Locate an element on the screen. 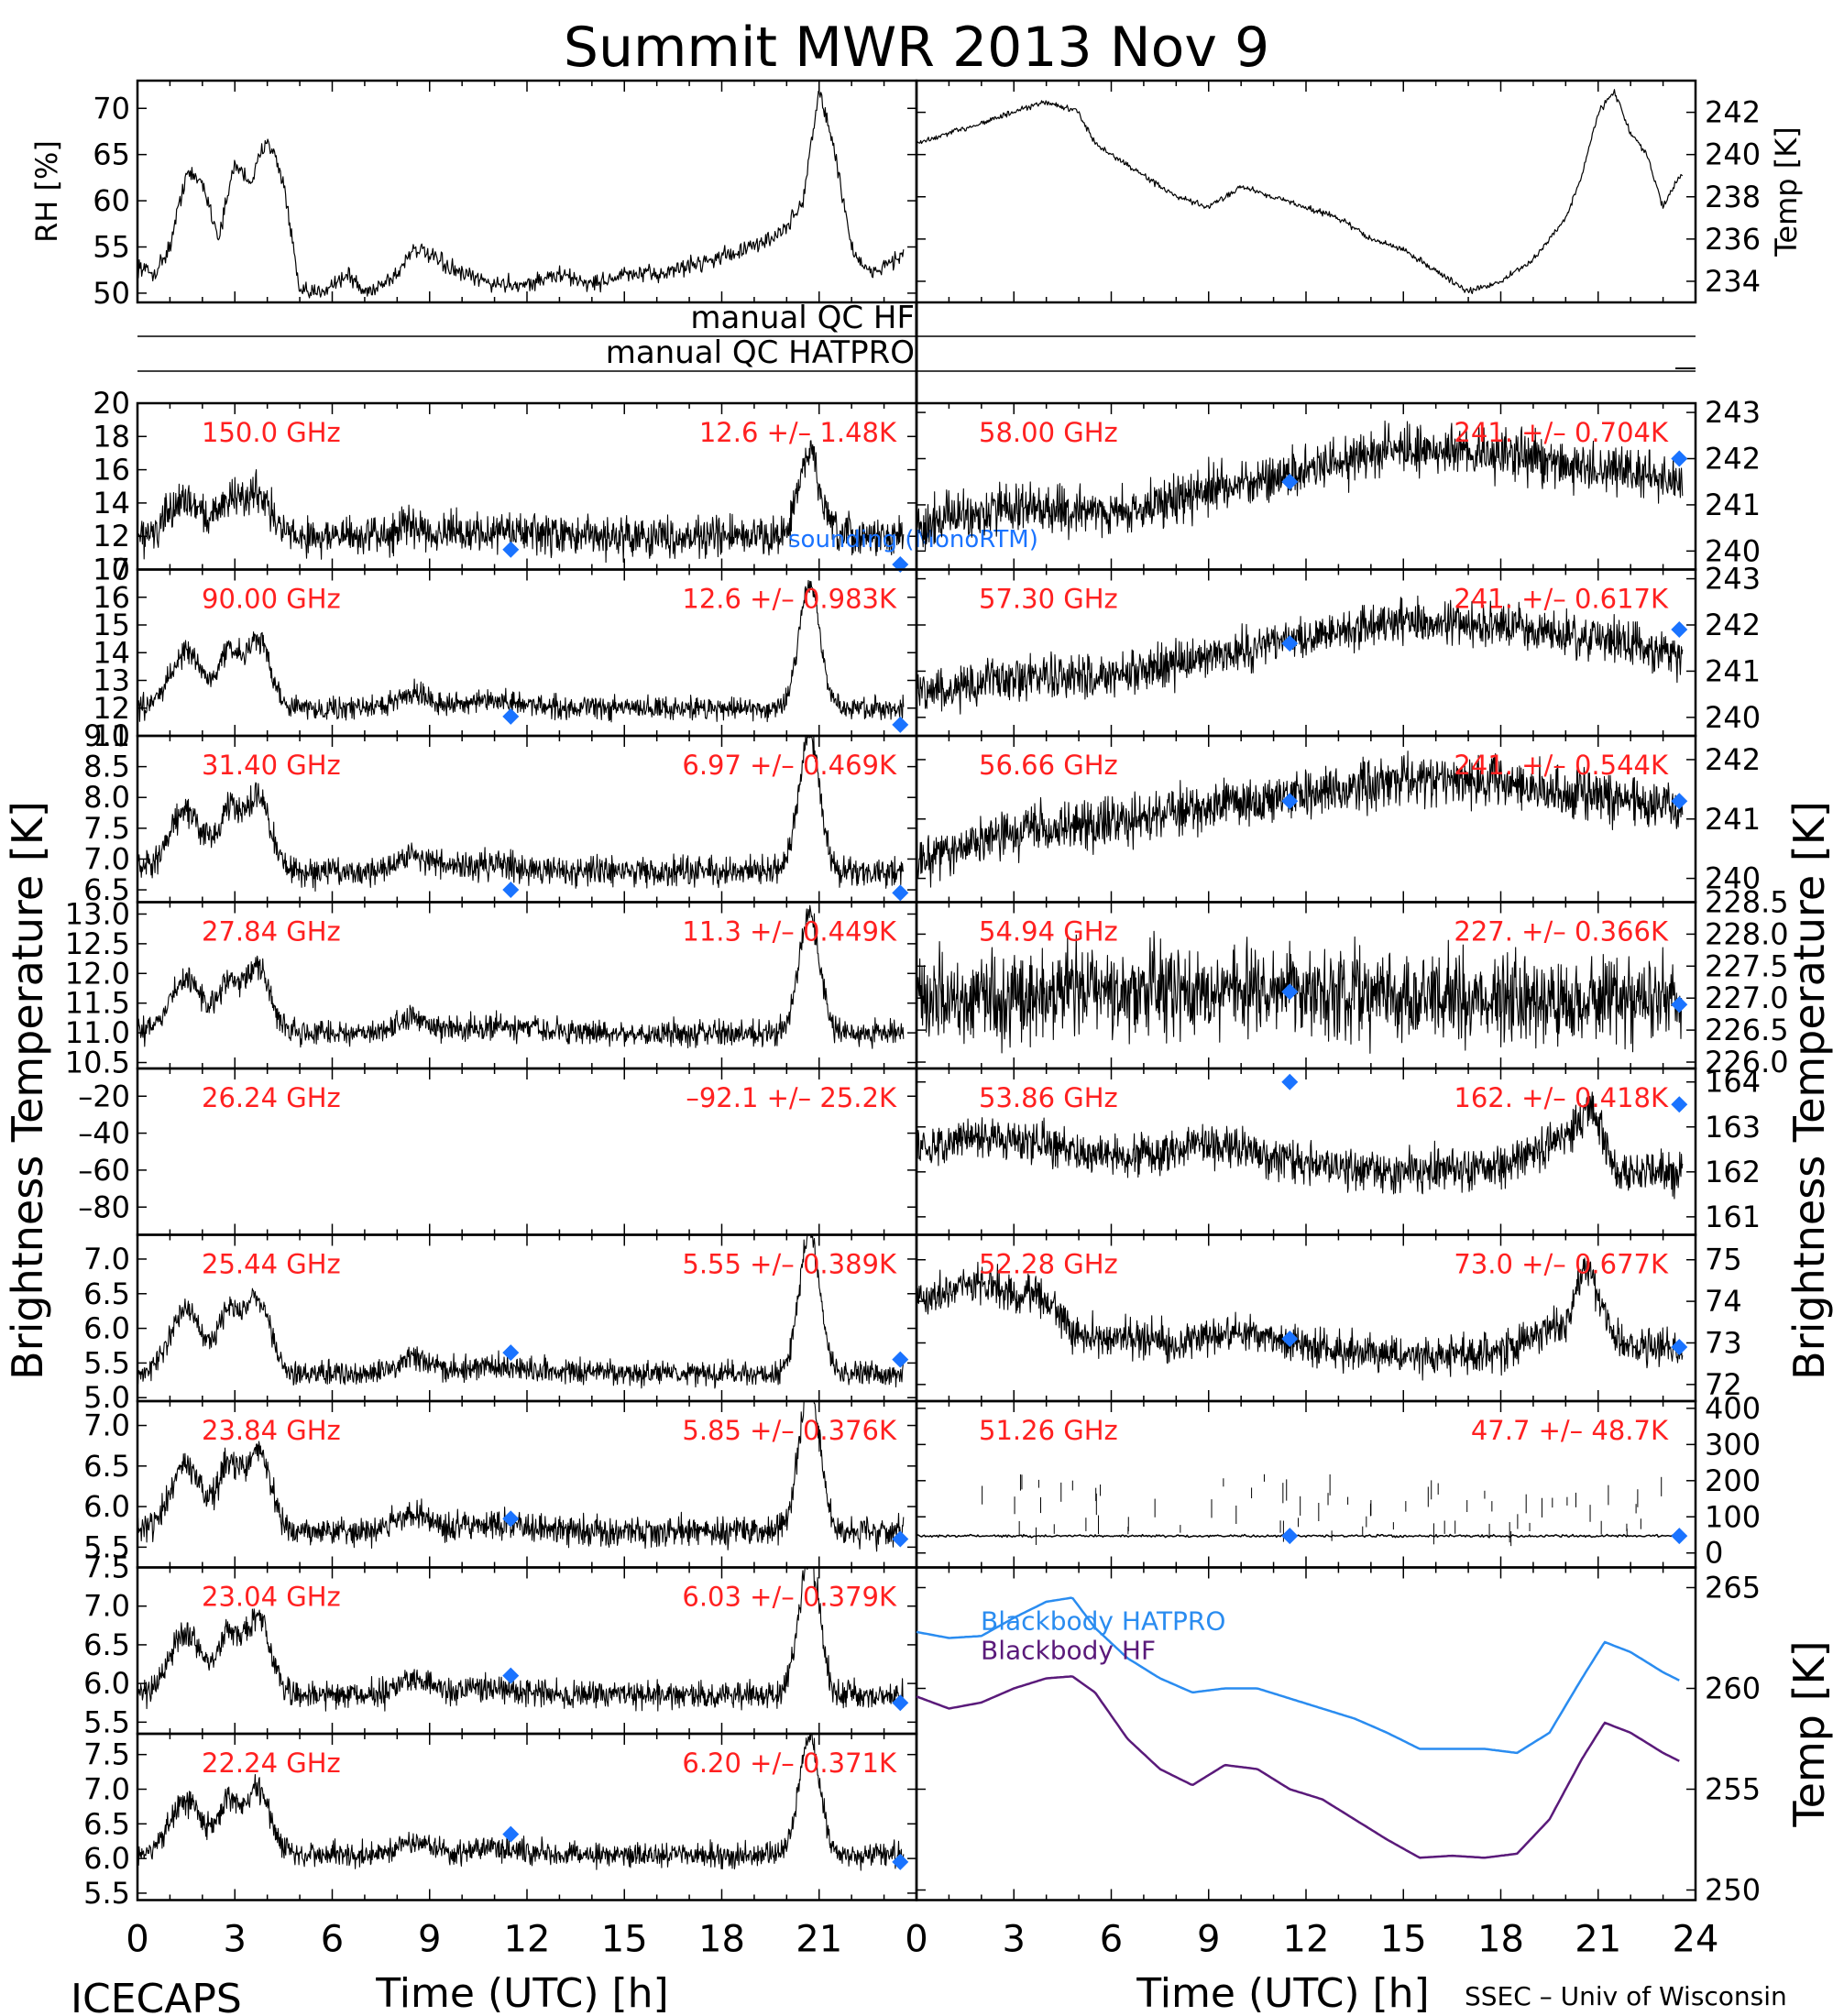  right-panel-1: 240 241 242 243 57.30 GHz 241. +/– 0.617K is located at coordinates (1338, 650).